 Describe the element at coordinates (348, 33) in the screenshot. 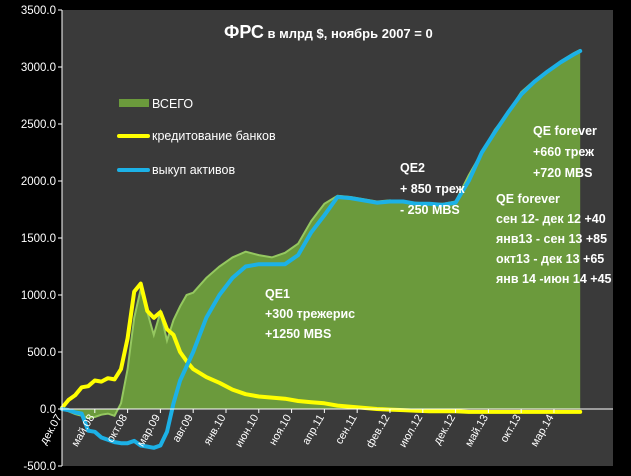

I see `chart-title-rest: в млрд $, ноябрь 2007 = 0` at that location.